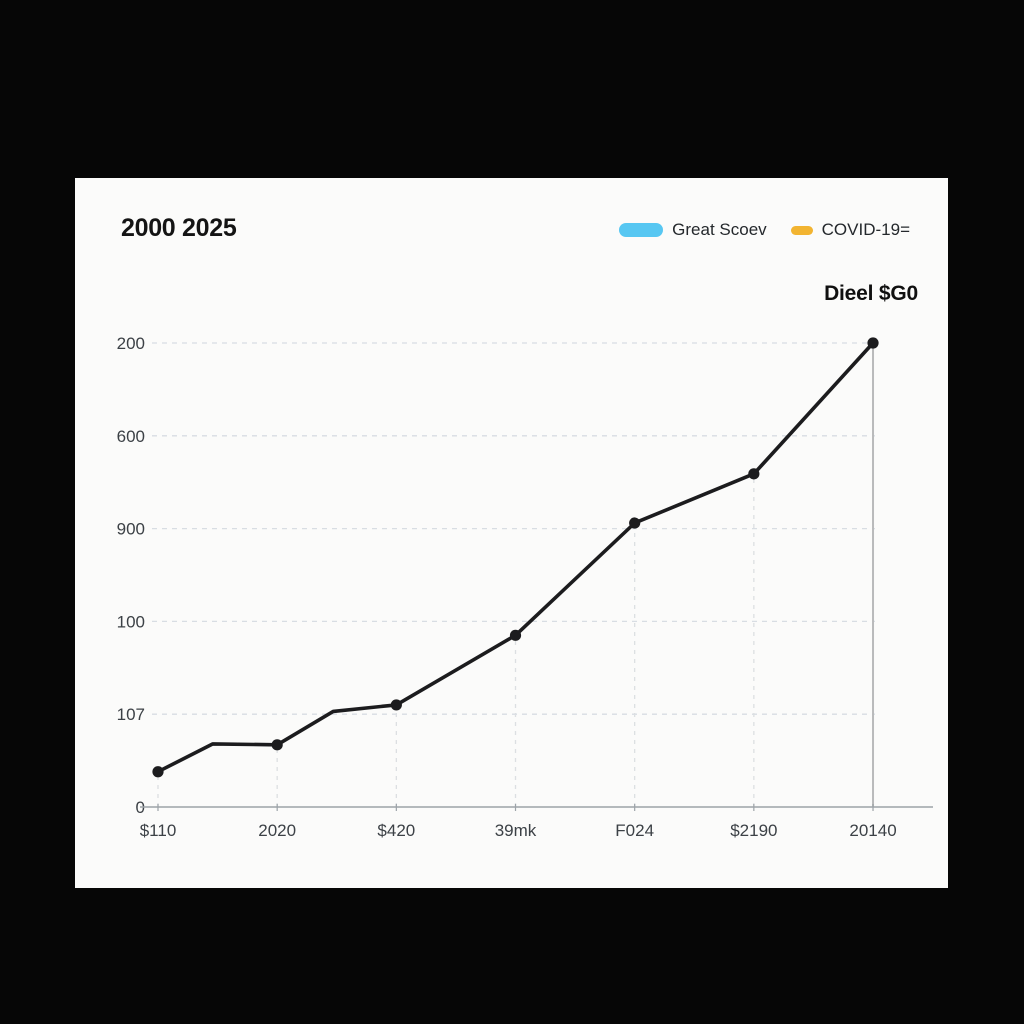  What do you see at coordinates (872, 830) in the screenshot?
I see `x-axis-tick-label: 20140` at bounding box center [872, 830].